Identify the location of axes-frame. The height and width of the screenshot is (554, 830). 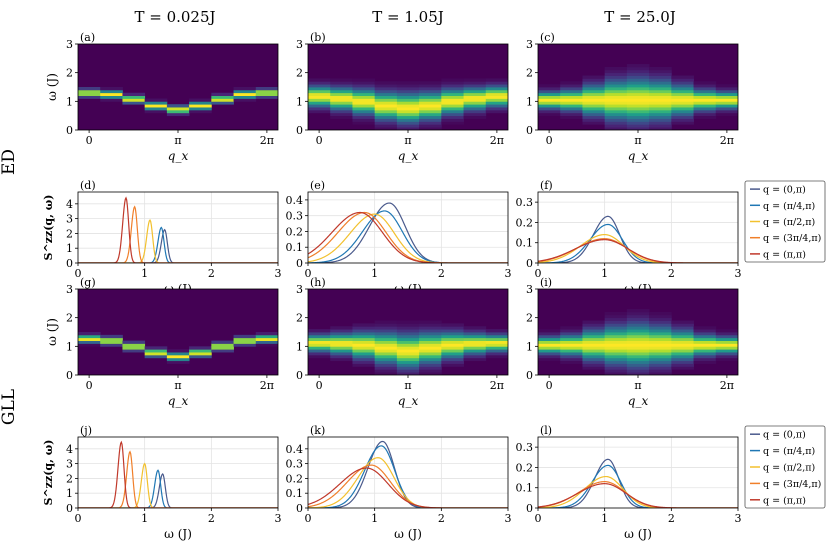
(638, 227).